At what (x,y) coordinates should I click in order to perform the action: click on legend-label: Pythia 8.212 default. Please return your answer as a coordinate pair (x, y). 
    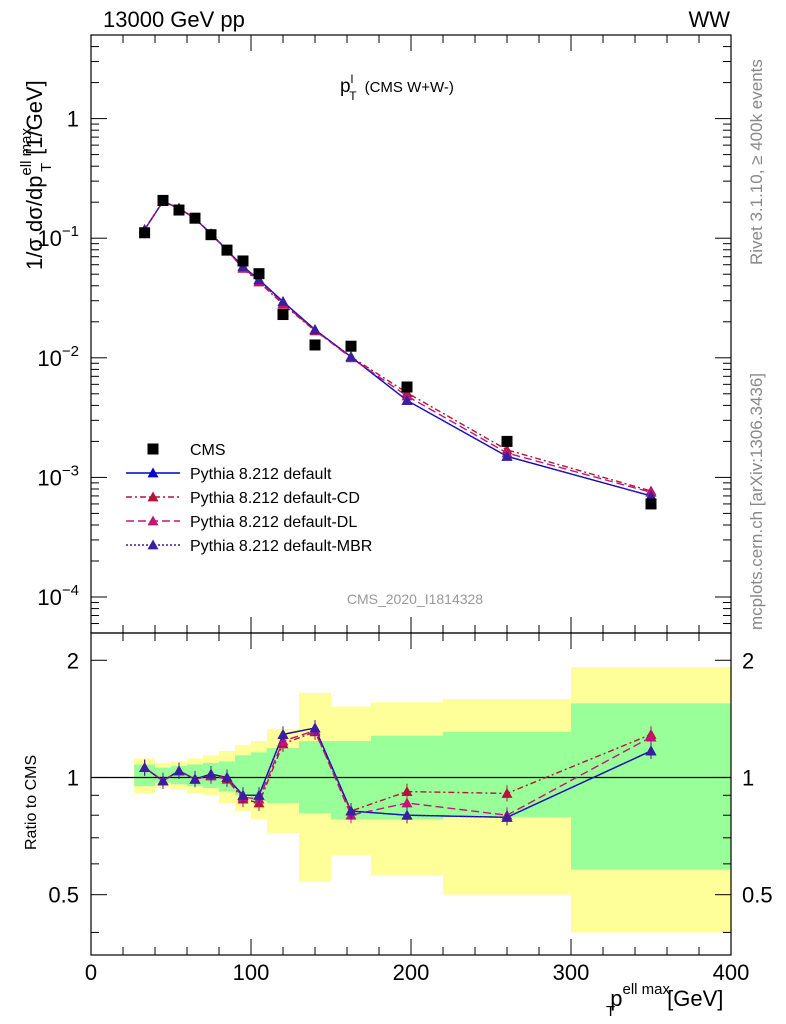
    Looking at the image, I should click on (261, 474).